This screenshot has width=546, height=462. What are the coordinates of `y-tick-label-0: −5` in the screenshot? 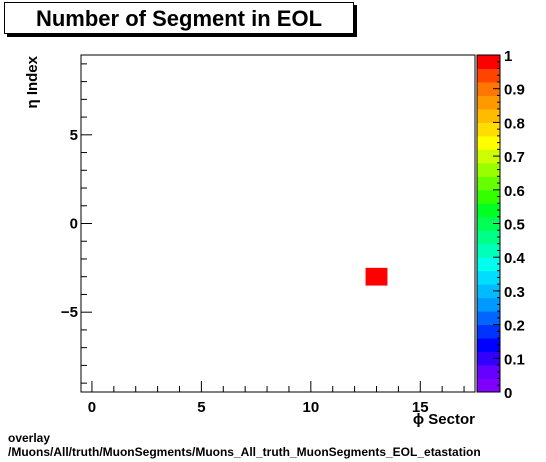 It's located at (69, 312).